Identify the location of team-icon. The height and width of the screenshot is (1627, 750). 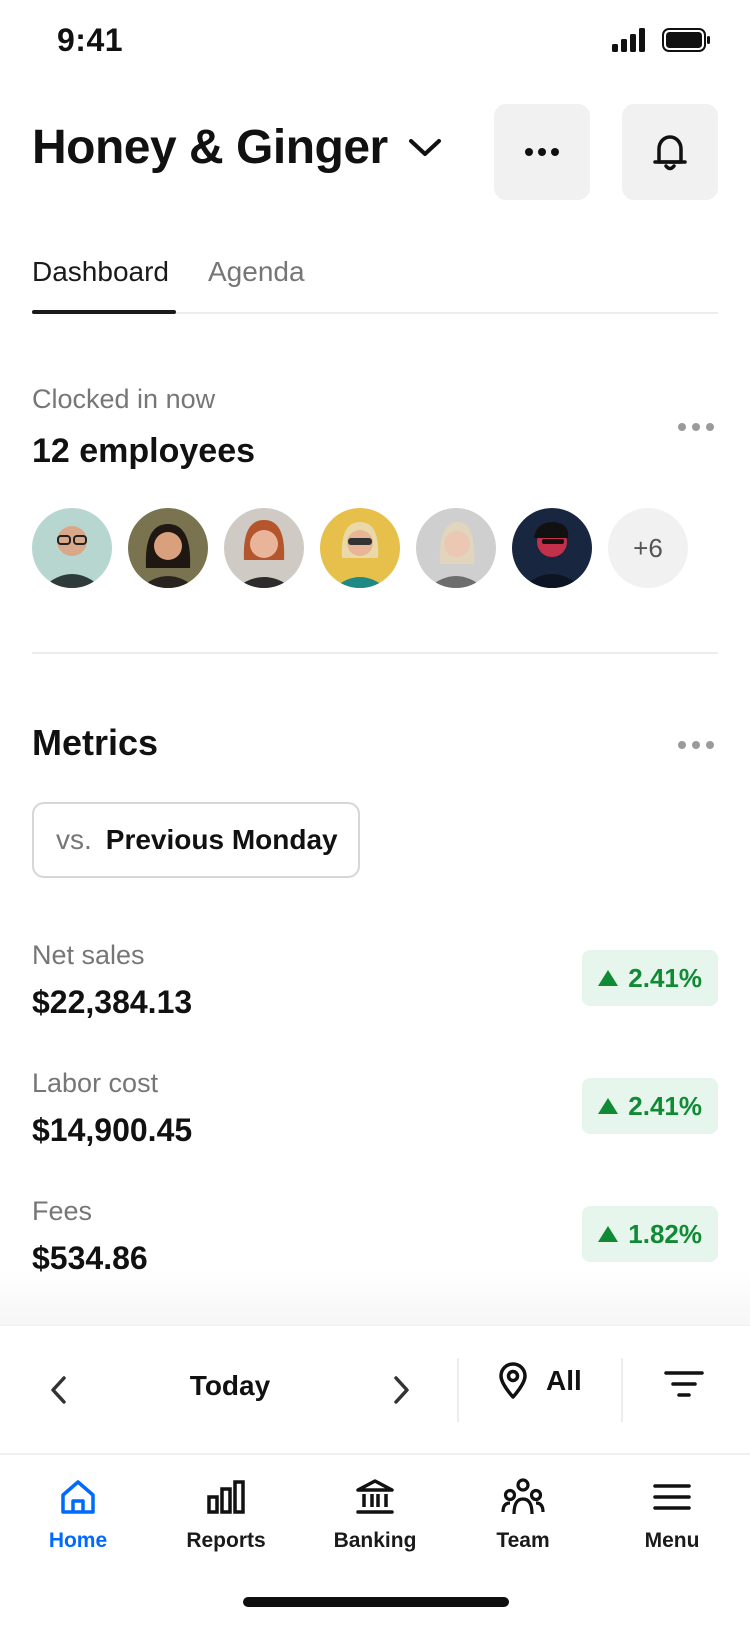
(523, 1496).